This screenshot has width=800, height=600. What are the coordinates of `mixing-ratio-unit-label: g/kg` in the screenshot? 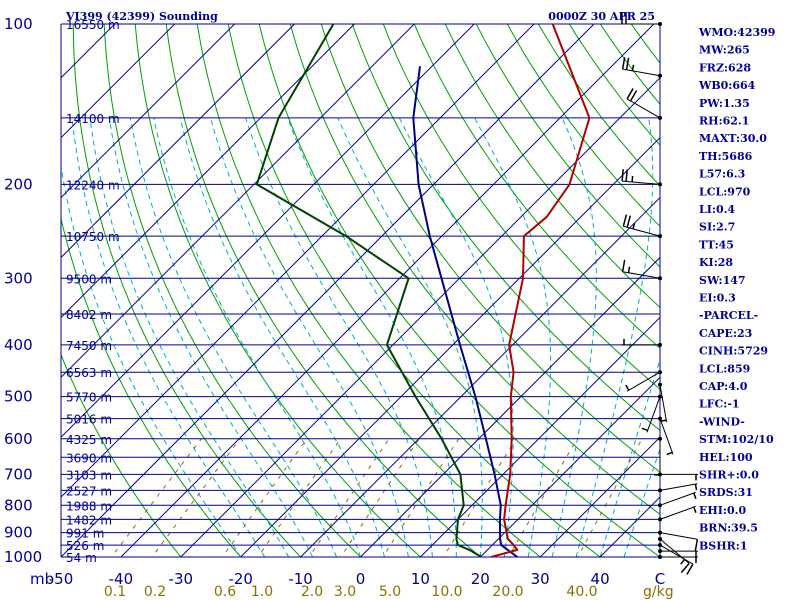 It's located at (658, 592).